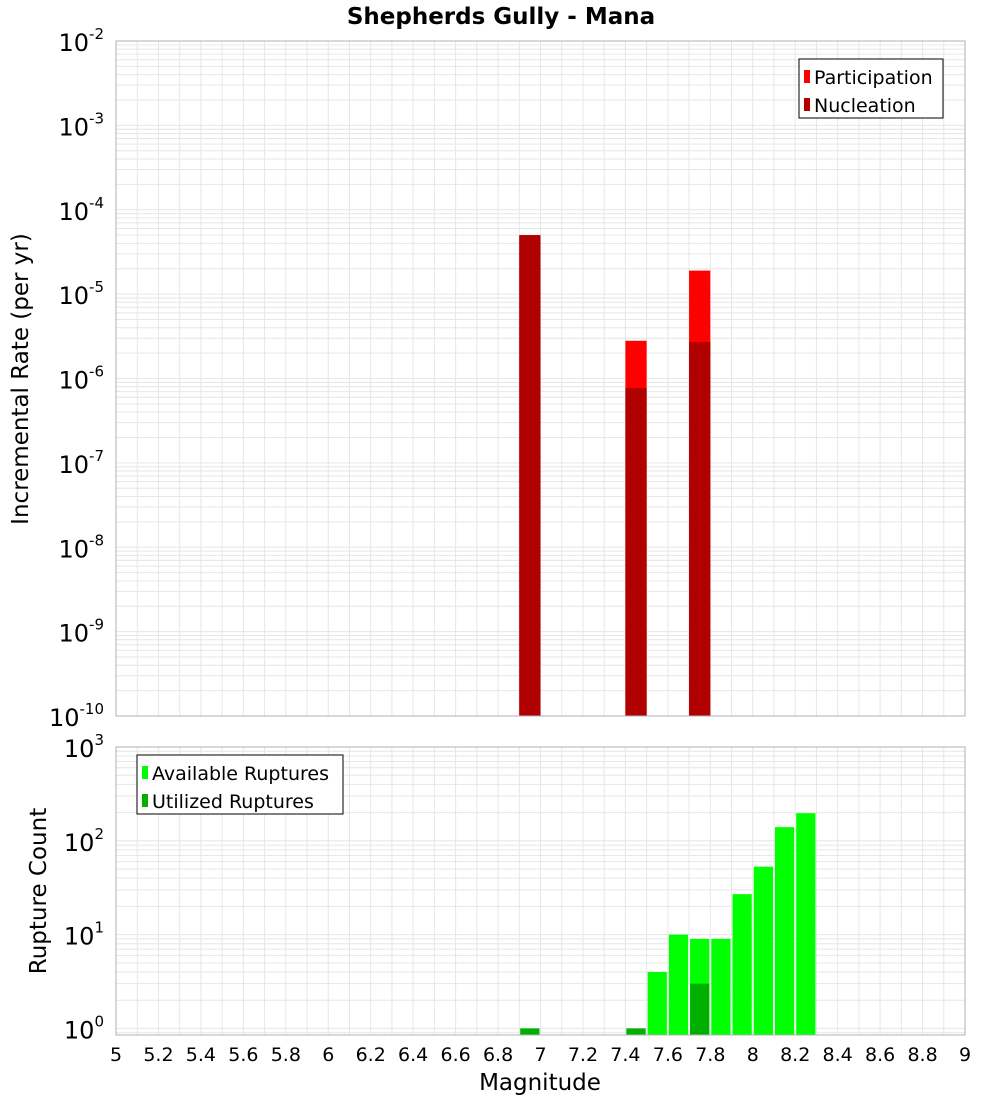  What do you see at coordinates (84, 935) in the screenshot?
I see `y-tick-label: 10¹` at bounding box center [84, 935].